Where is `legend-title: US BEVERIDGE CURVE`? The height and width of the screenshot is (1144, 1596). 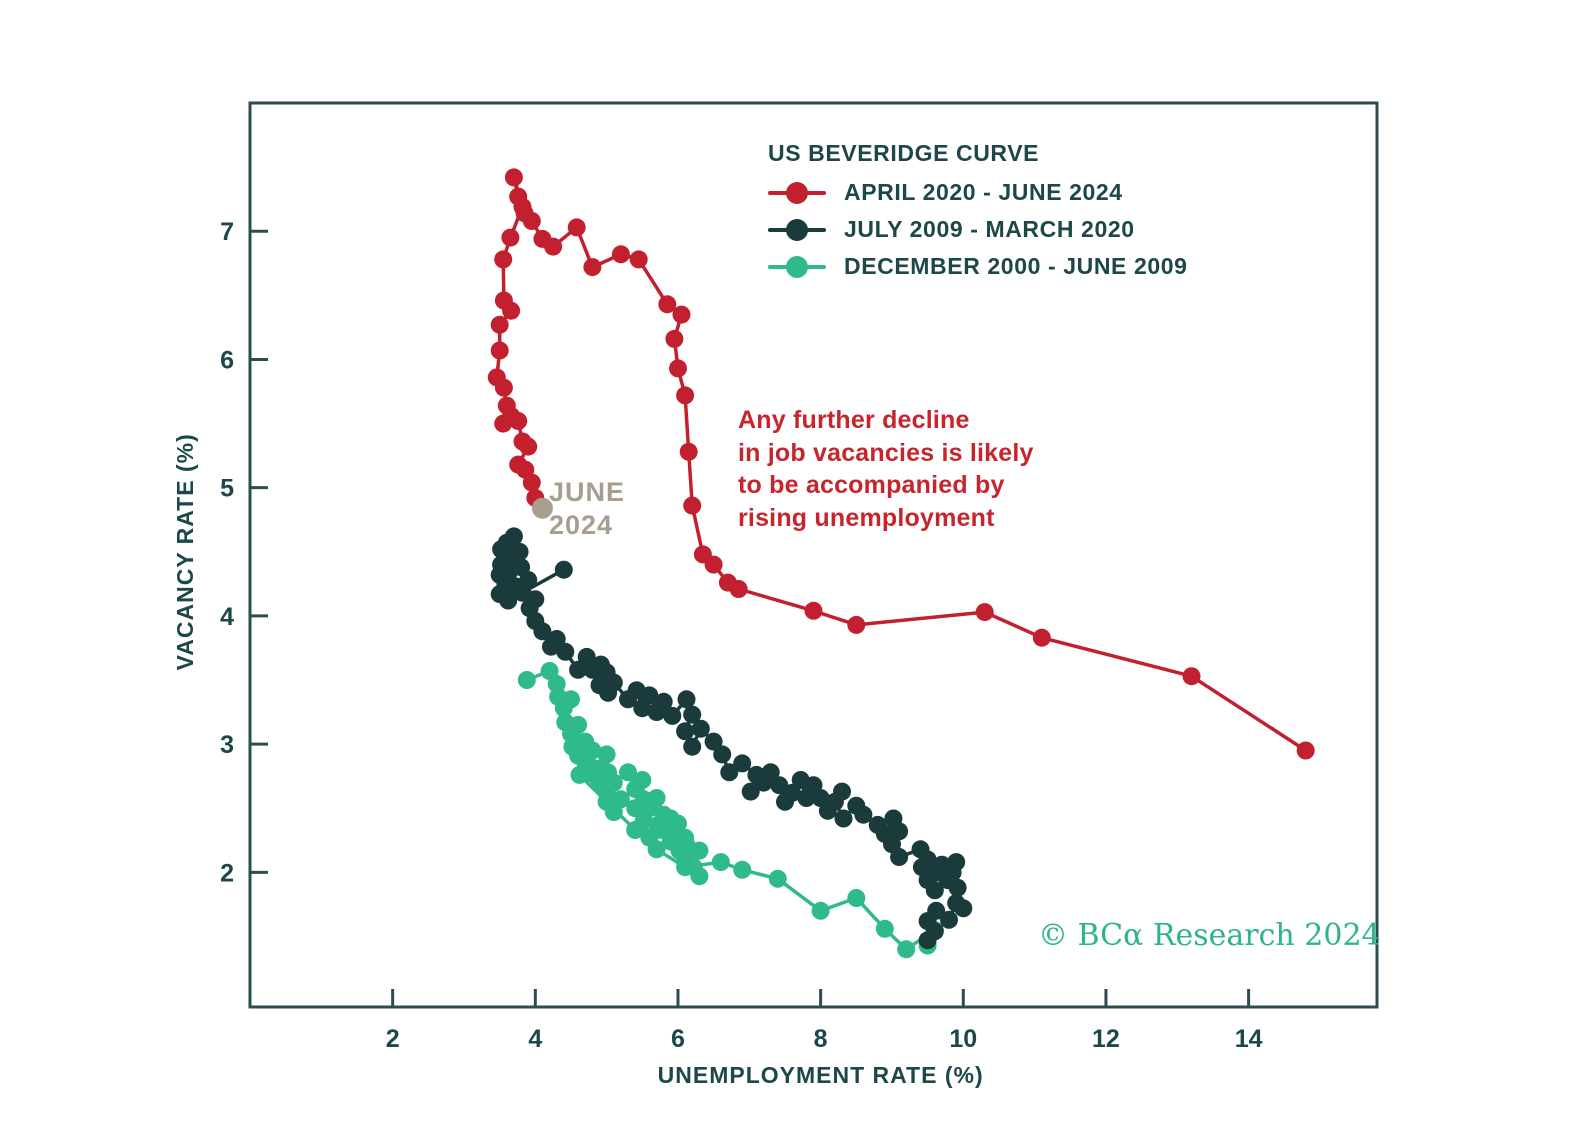
legend-title: US BEVERIDGE CURVE is located at coordinates (904, 153).